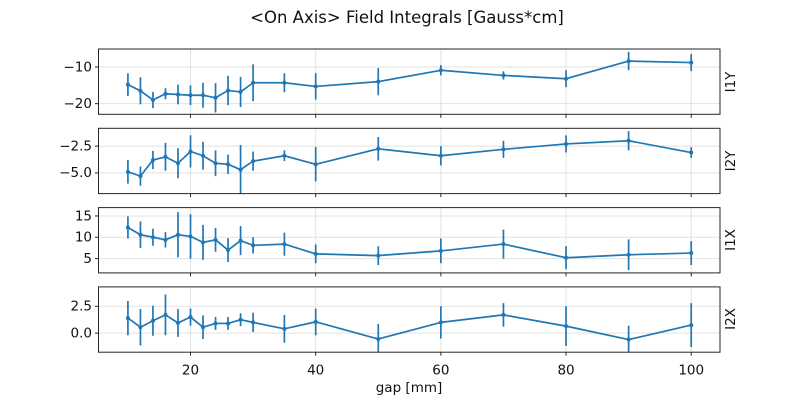 The image size is (800, 400). I want to click on y-tick-label: −2.5, so click(75, 146).